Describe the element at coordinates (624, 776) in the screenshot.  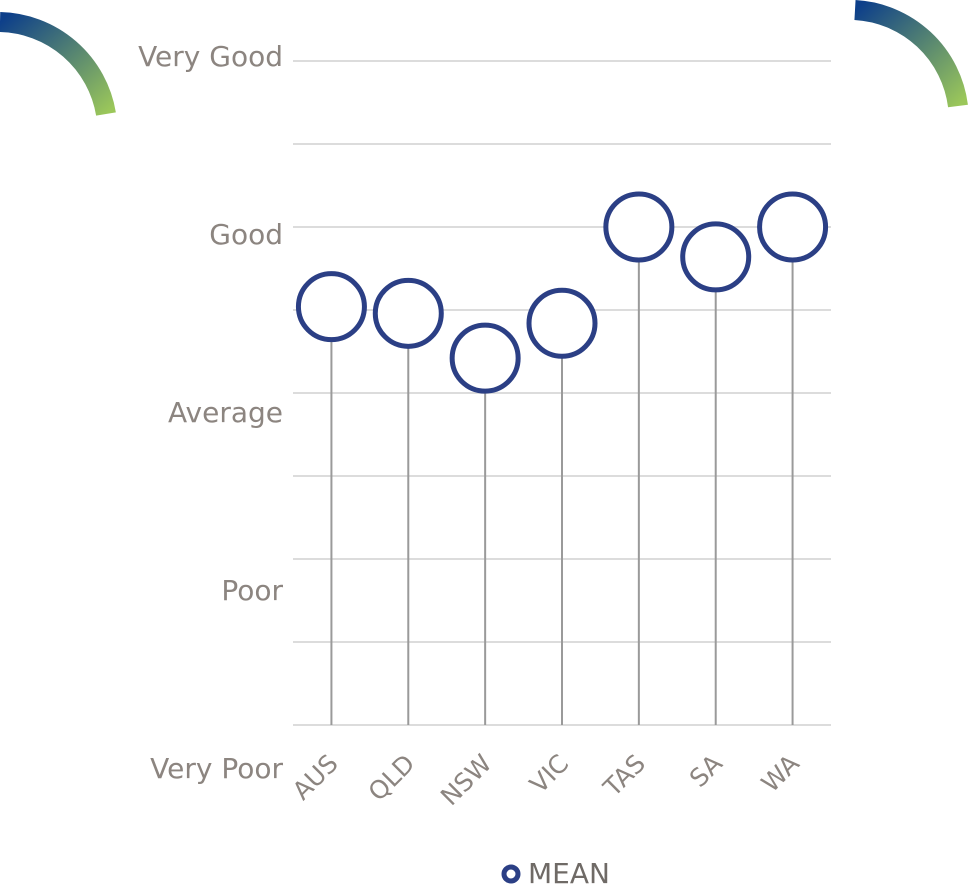
I see `x-tick-label: TAS` at that location.